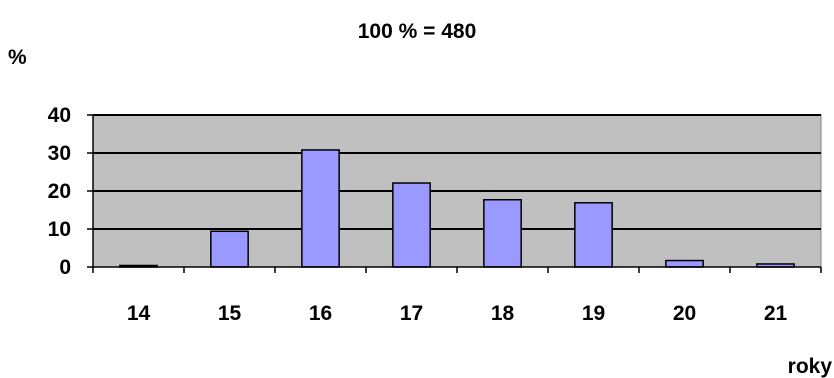 The height and width of the screenshot is (378, 834). I want to click on y-tick-labels: 0 10 20 30 40, so click(59, 191).